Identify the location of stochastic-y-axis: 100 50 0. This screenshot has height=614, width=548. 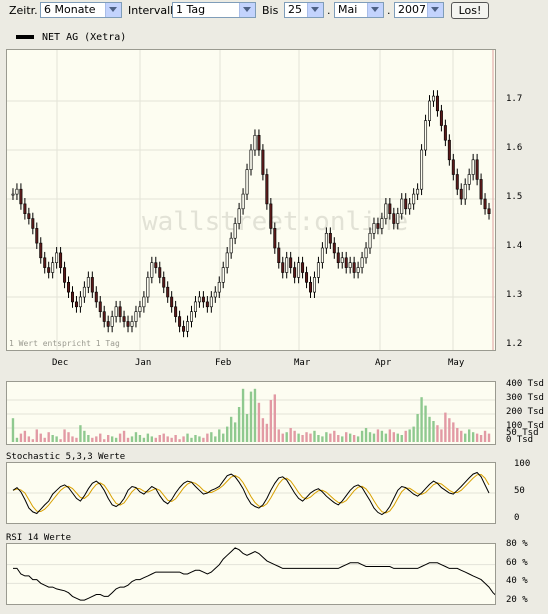
(524, 491).